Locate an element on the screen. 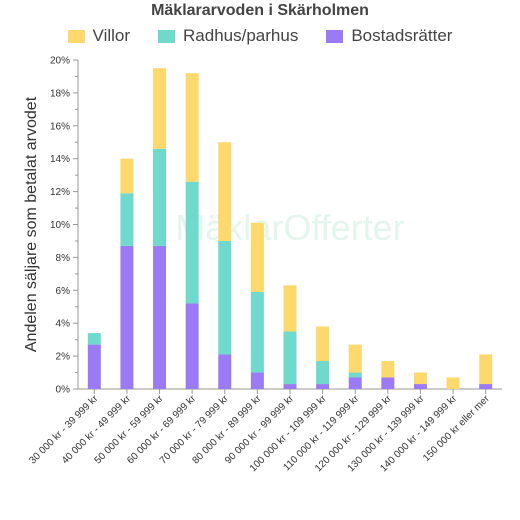 This screenshot has width=520, height=520. legend: Villor Radhus/parhus Bostadsrätter is located at coordinates (260, 36).